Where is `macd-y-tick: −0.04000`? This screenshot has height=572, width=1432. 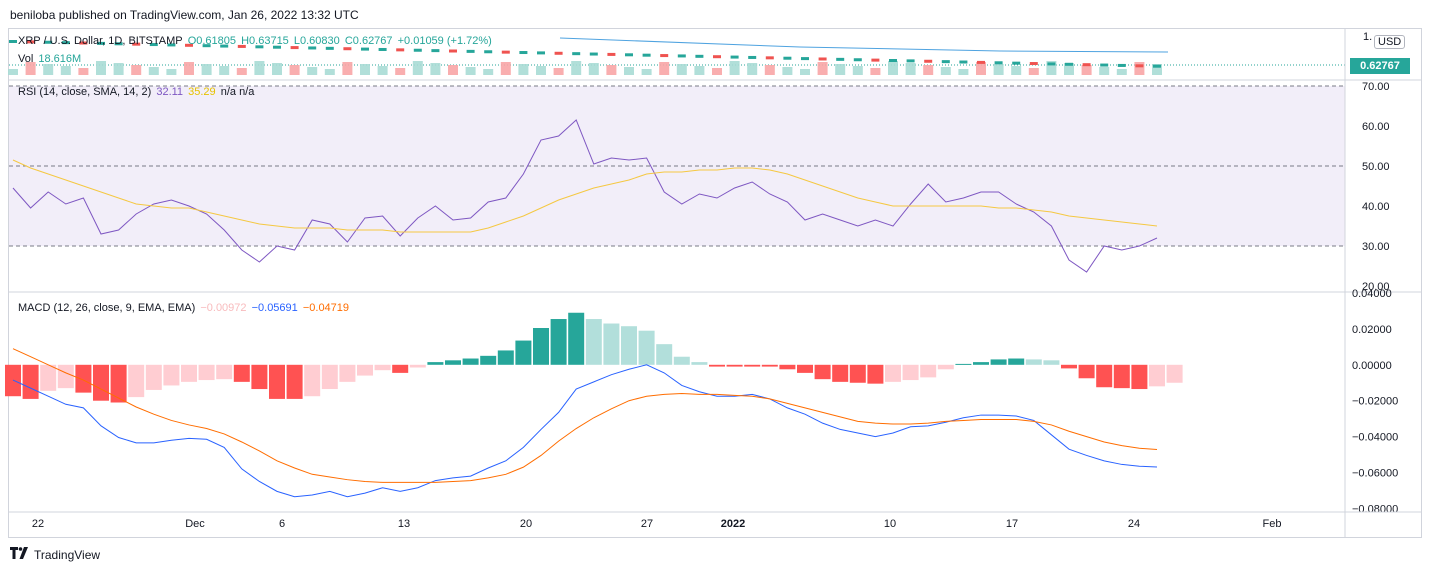
macd-y-tick: −0.04000 is located at coordinates (1375, 438).